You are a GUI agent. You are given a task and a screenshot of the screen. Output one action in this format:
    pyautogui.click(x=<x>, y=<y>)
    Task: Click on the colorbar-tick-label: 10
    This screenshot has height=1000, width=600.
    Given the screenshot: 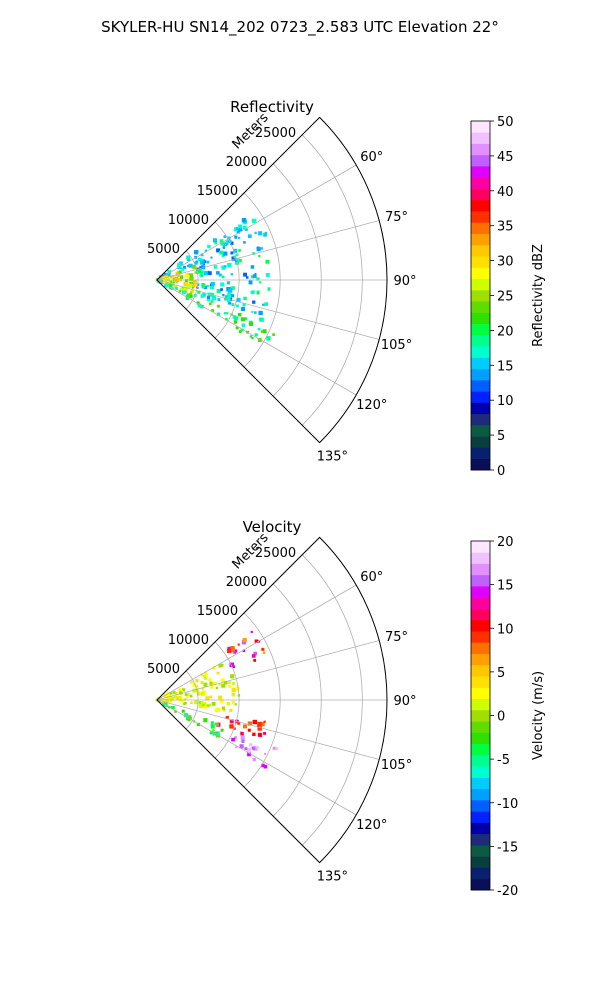 What is the action you would take?
    pyautogui.click(x=505, y=629)
    